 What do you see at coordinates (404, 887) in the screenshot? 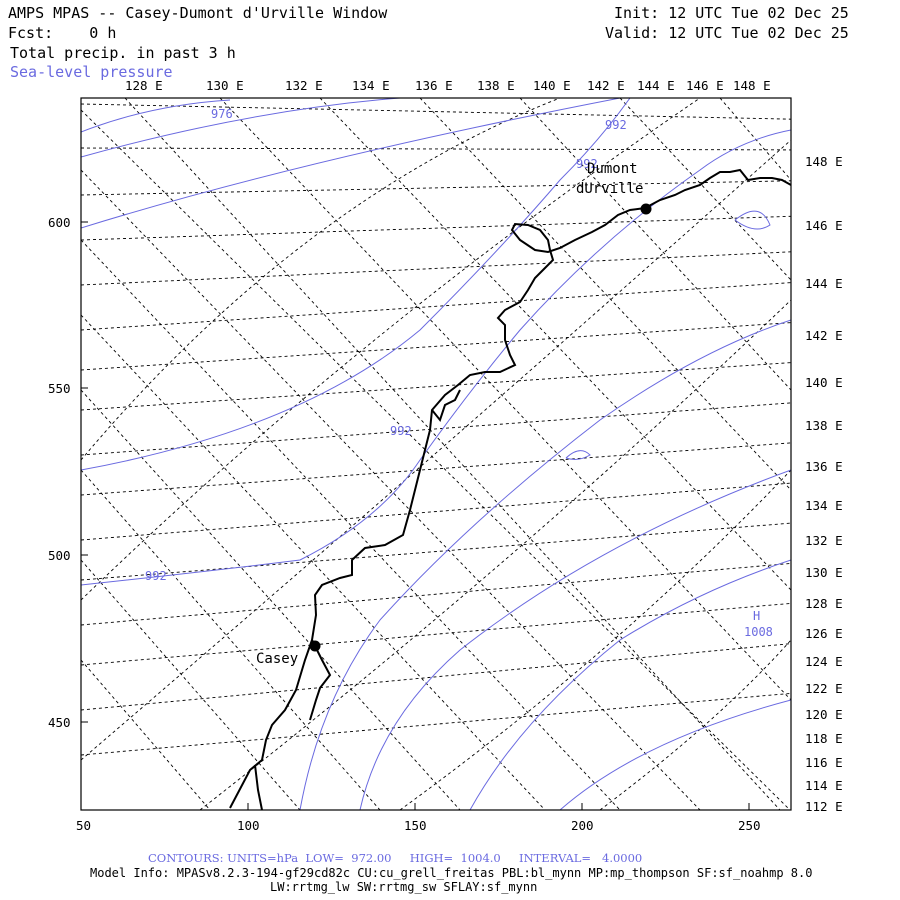
I see `model-info-2: LW:rrtmg_lw SW:rrtmg_sw SFLAY:sf_mynn` at bounding box center [404, 887].